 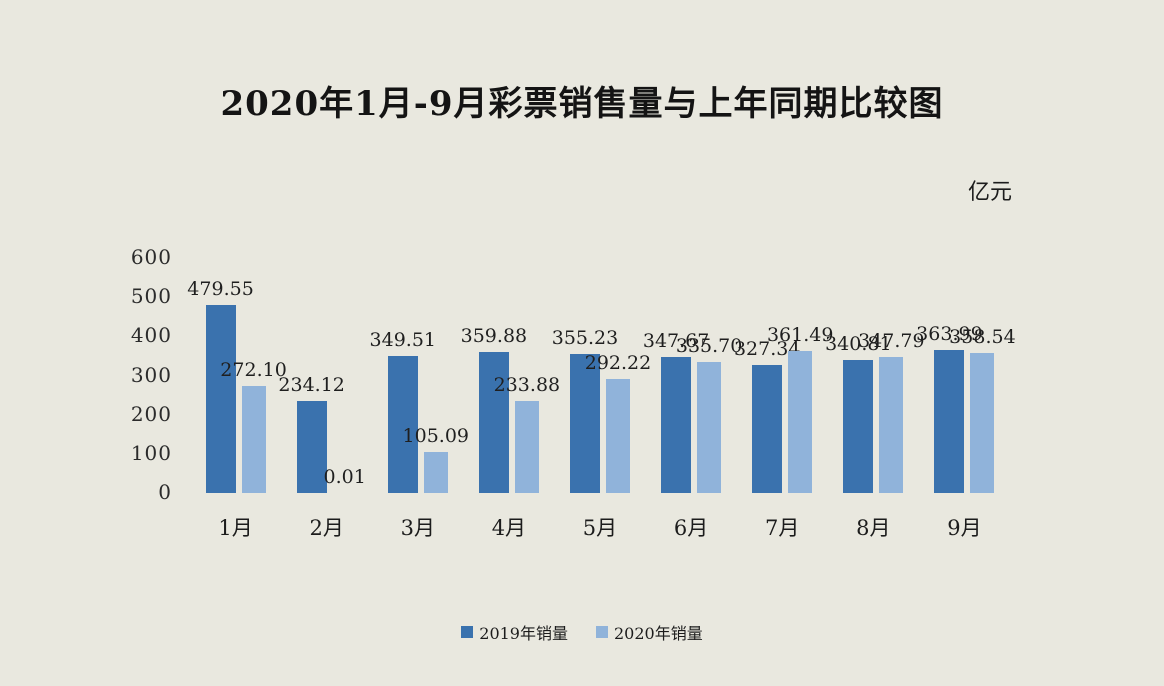 I want to click on legend: 2019年销量 2020年销量, so click(x=582, y=632).